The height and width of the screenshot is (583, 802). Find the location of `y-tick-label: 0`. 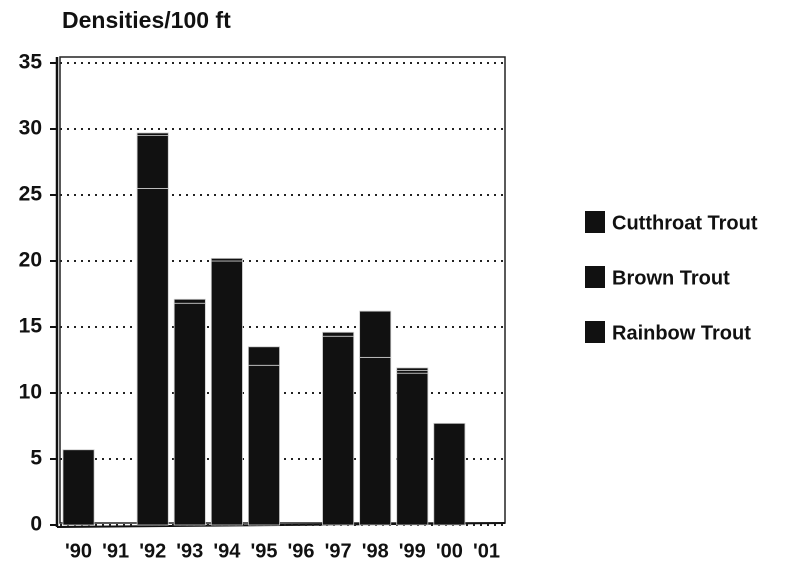

y-tick-label: 0 is located at coordinates (36, 524).